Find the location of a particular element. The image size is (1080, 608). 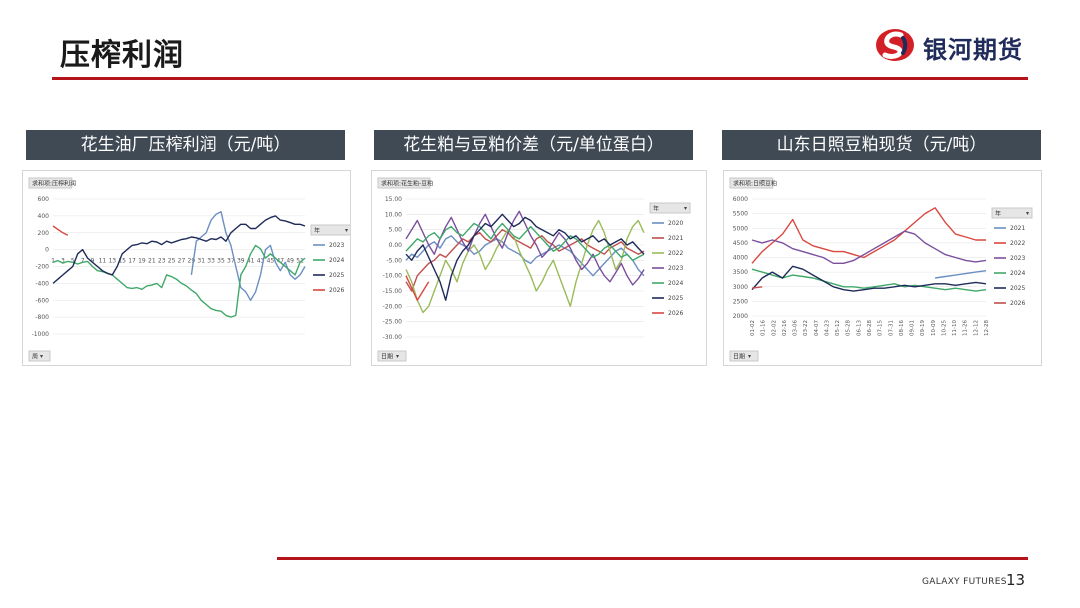

chart-title-3: 山东日照豆粕现货（元/吨） is located at coordinates (881, 145).